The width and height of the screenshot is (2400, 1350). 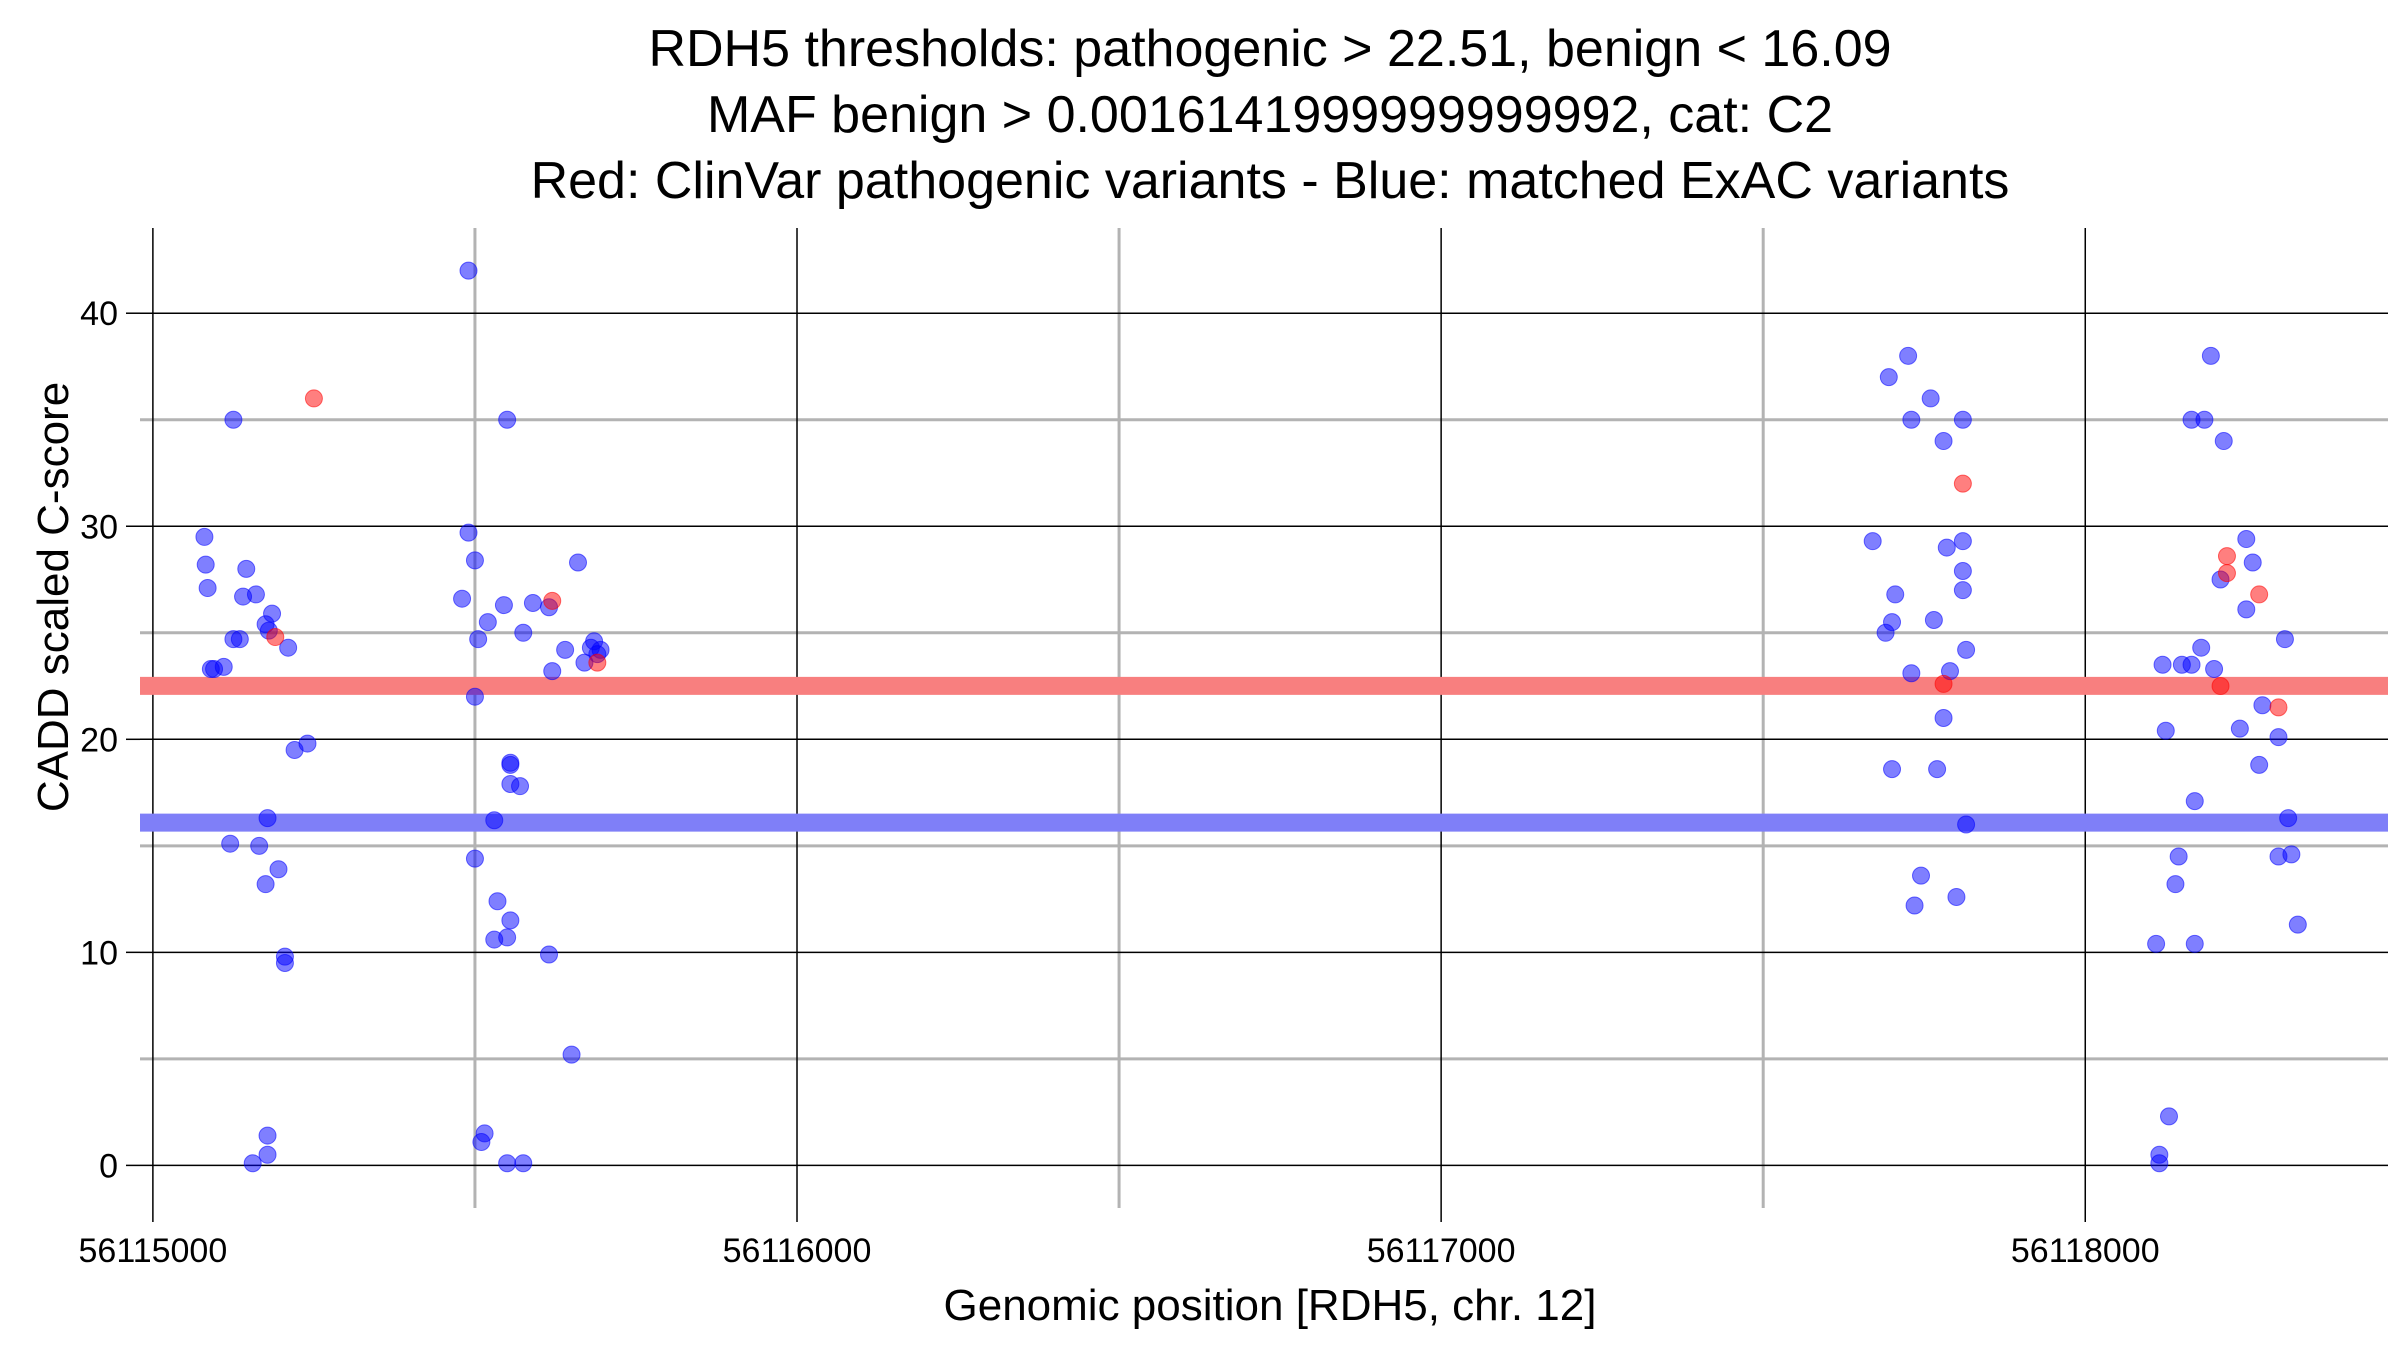 I want to click on x-tick-label: 56117000, so click(x=1441, y=1251).